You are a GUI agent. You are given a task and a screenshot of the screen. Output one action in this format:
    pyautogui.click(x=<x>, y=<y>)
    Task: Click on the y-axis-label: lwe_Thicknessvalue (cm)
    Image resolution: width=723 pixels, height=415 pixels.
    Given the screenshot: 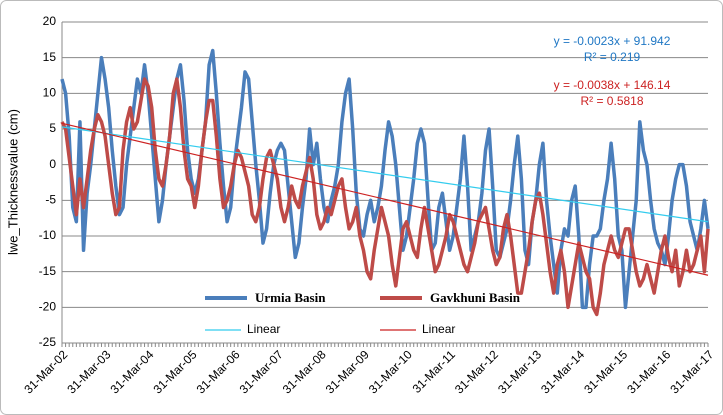 What is the action you would take?
    pyautogui.click(x=12, y=182)
    